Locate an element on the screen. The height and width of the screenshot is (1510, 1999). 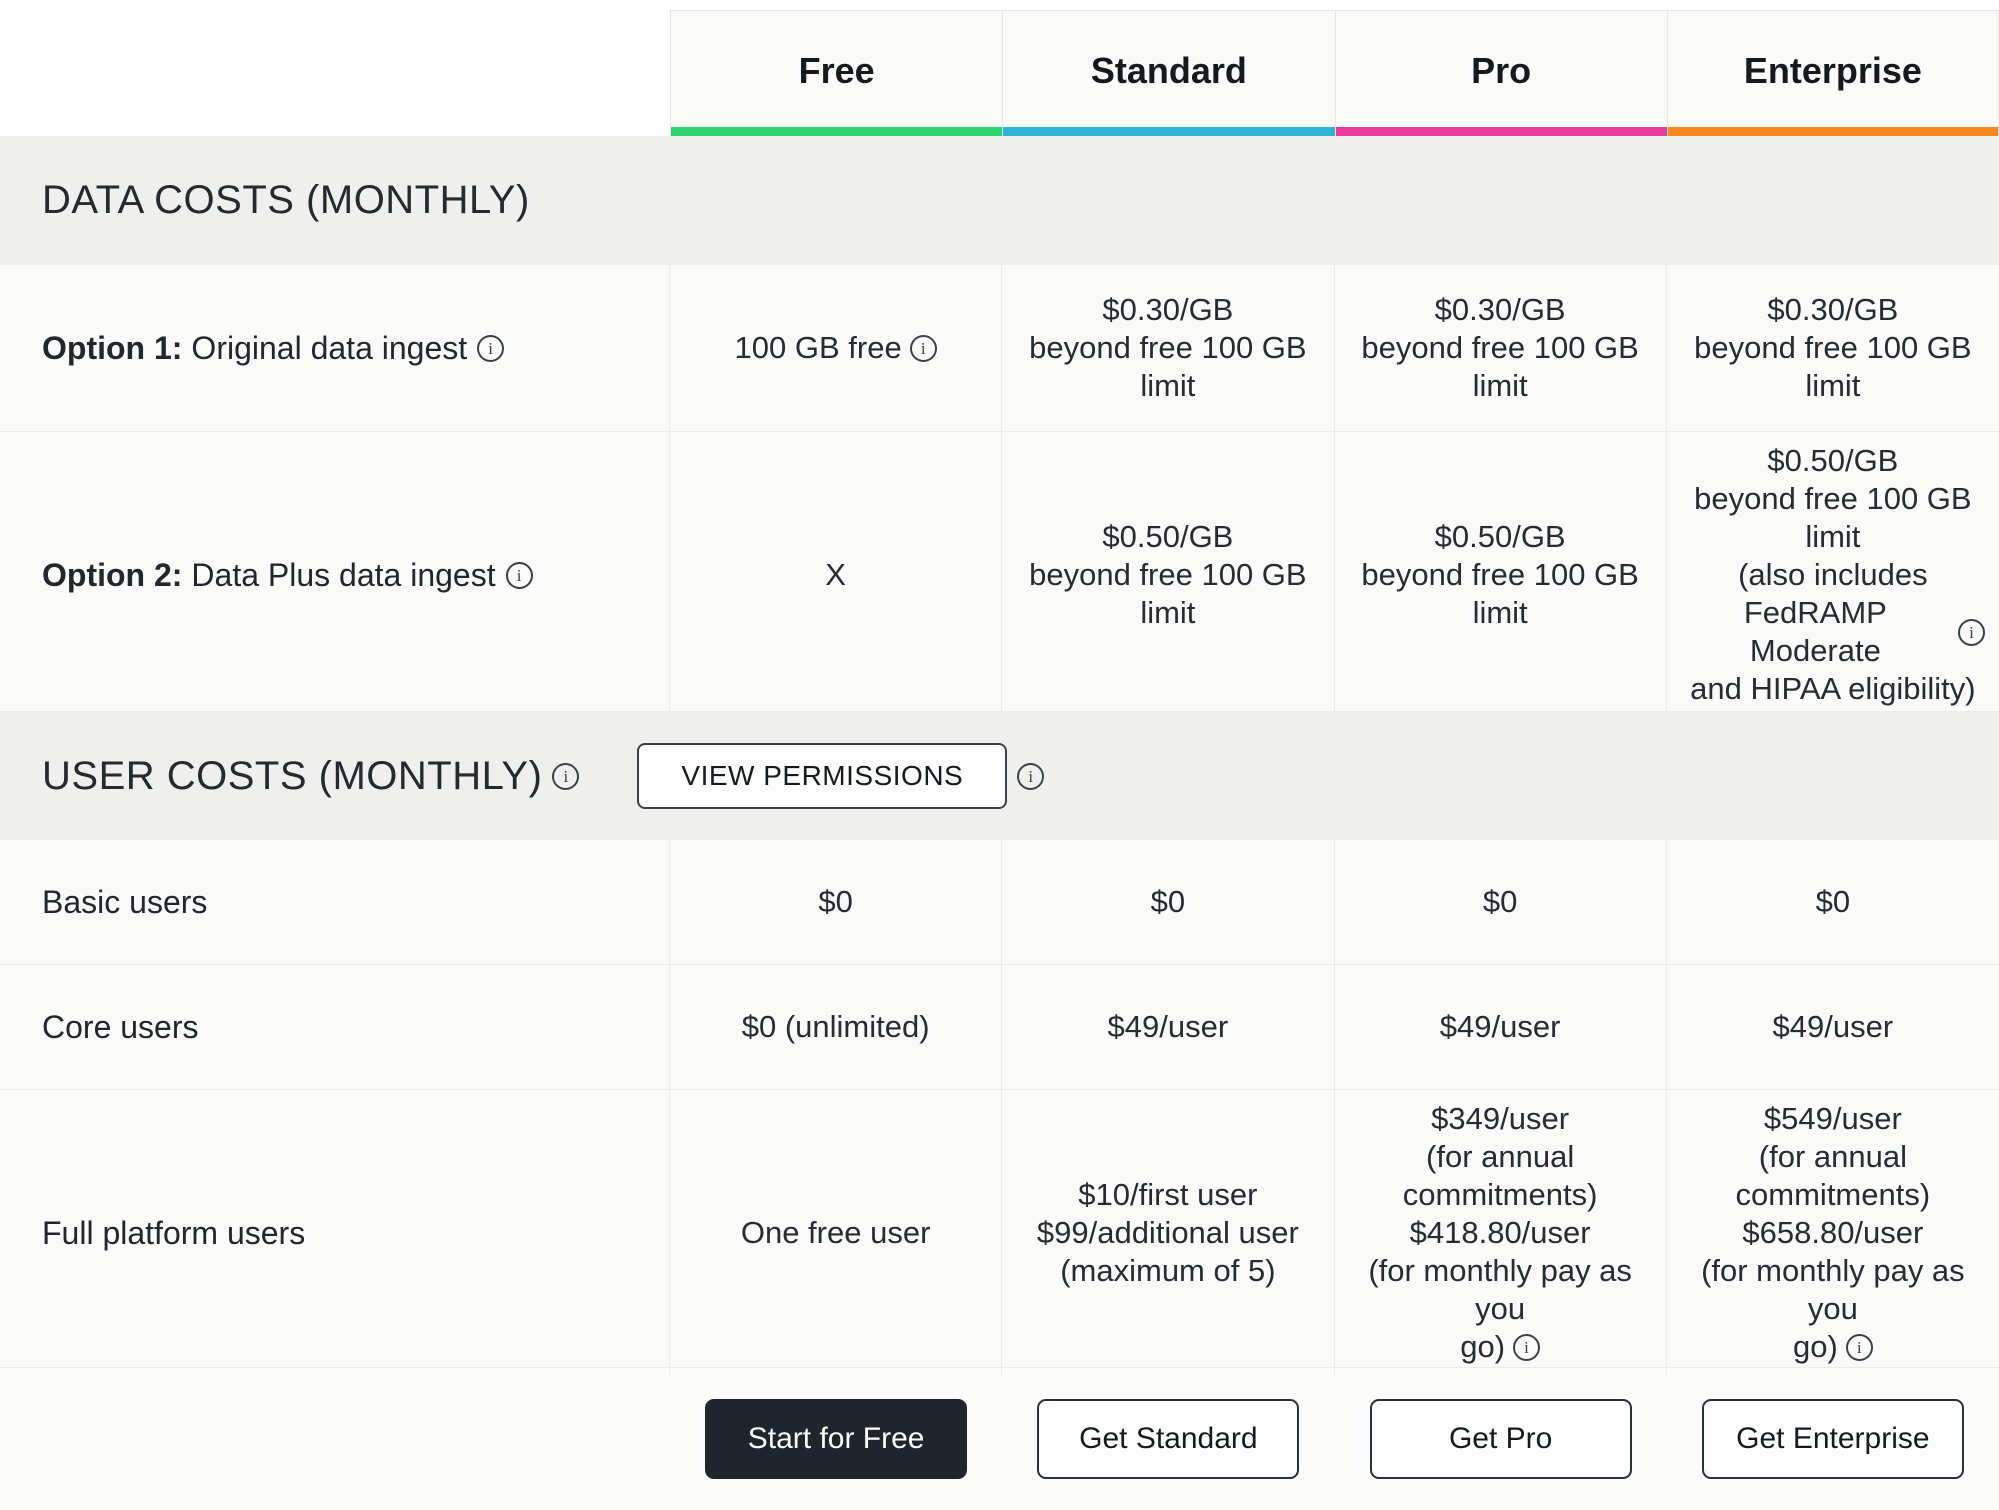
row-label-bold: Option 2: is located at coordinates (112, 574).